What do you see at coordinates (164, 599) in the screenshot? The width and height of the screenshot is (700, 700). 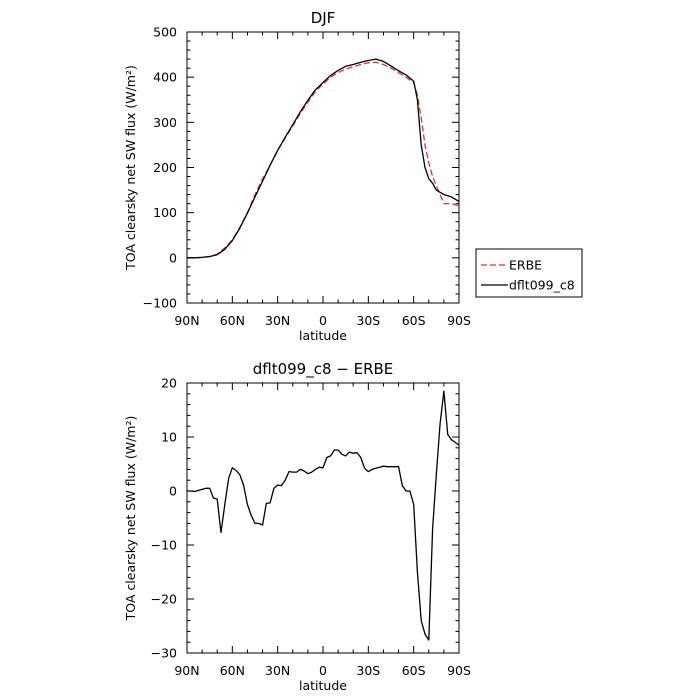 I see `y-tick-label: −20` at bounding box center [164, 599].